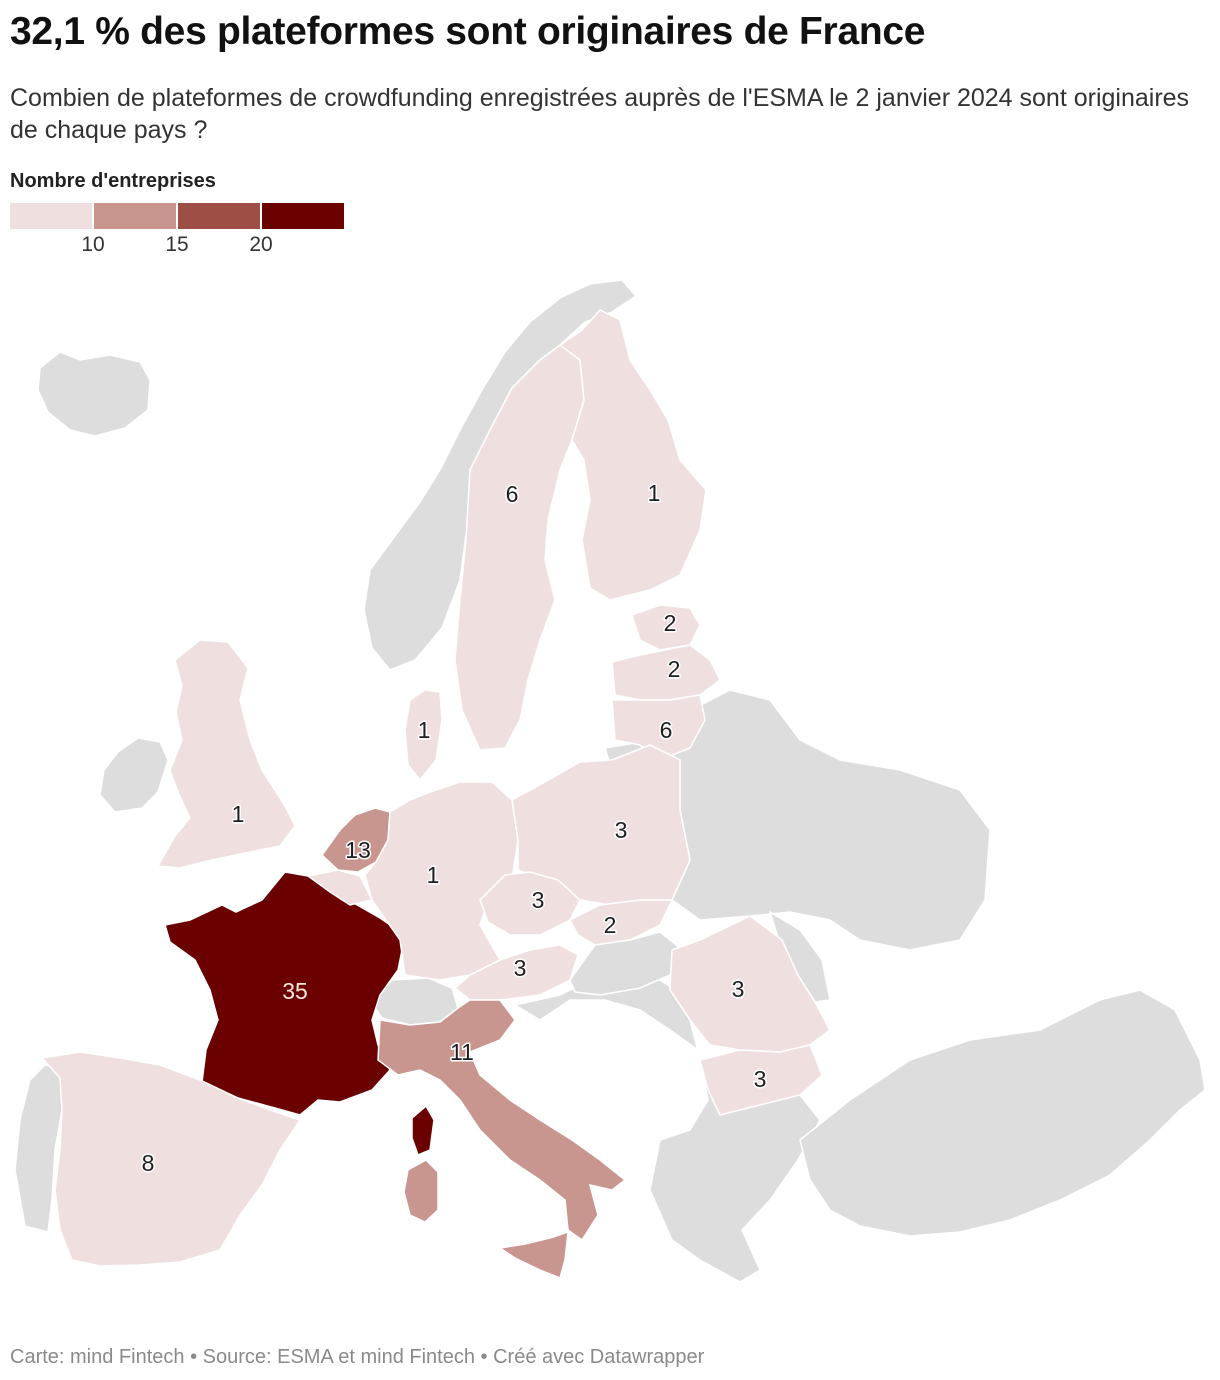 The image size is (1220, 1380). What do you see at coordinates (610, 925) in the screenshot?
I see `label-slovakia: 2` at bounding box center [610, 925].